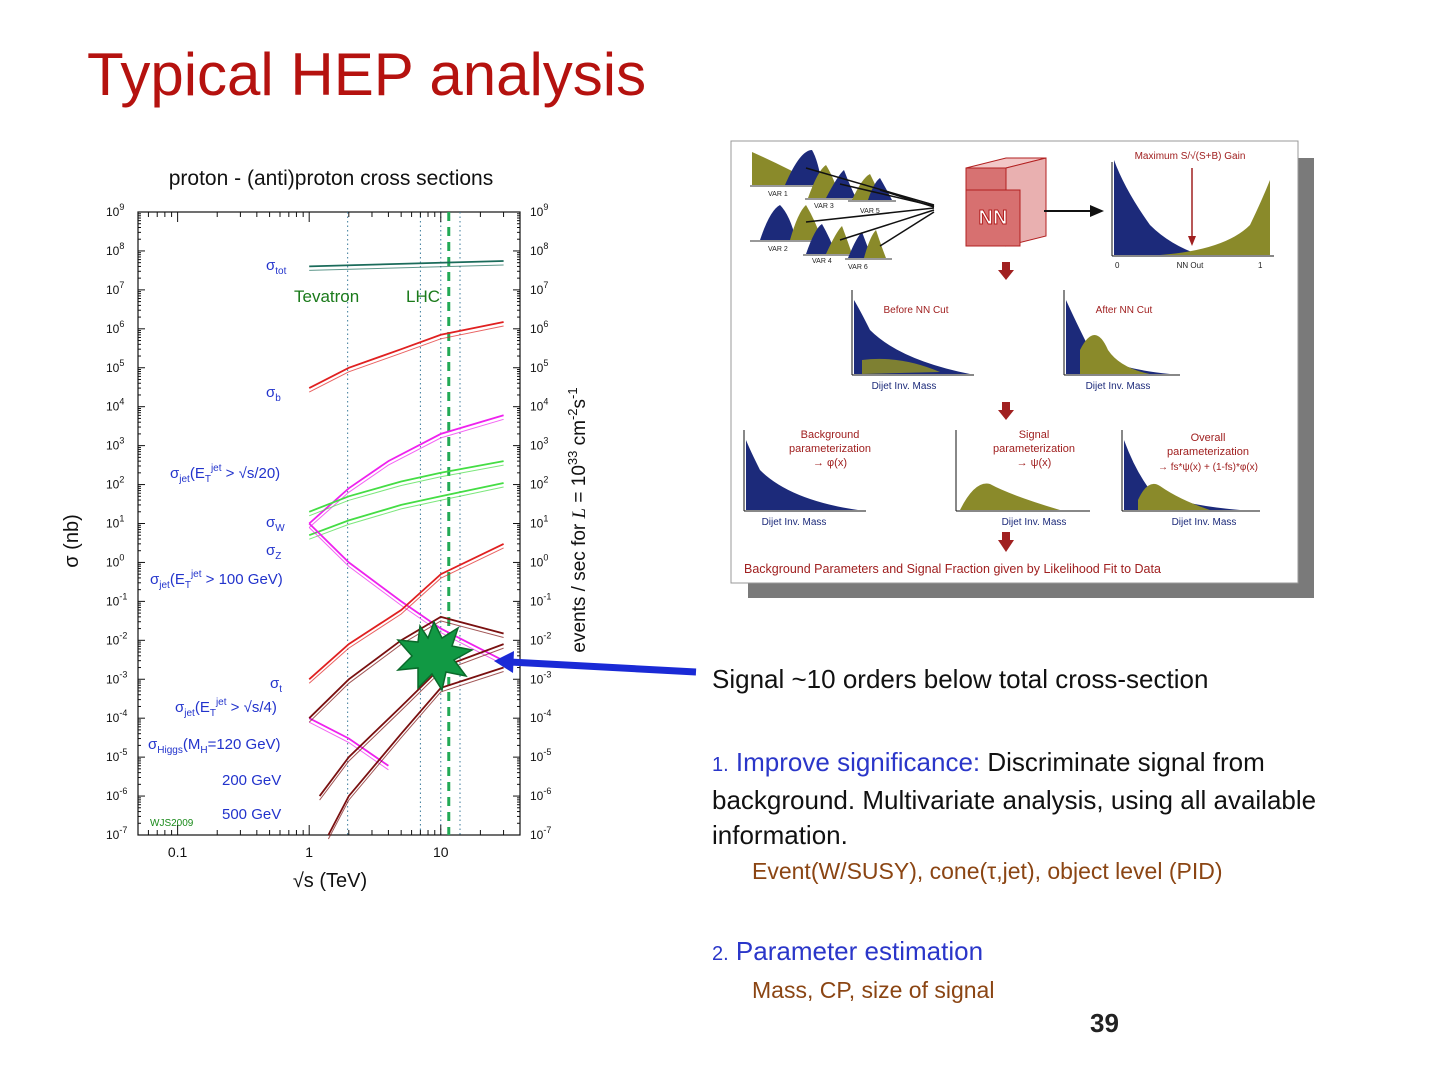 The image size is (1440, 1080). Describe the element at coordinates (1034, 449) in the screenshot. I see `sig-param-line-2: parameterization` at that location.